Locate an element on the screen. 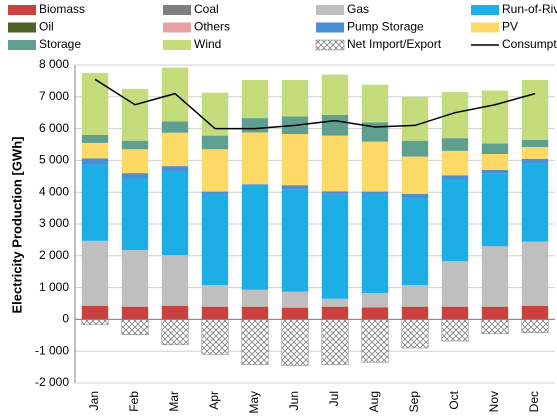 The width and height of the screenshot is (557, 418). legend-label: Gas is located at coordinates (358, 9).